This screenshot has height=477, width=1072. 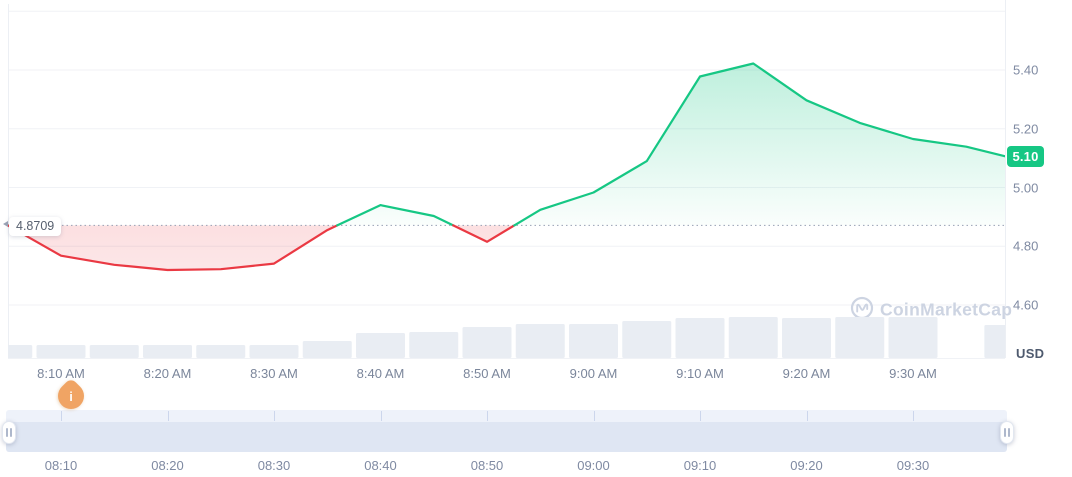 I want to click on watermark-label: CoinMarketCap, so click(x=946, y=310).